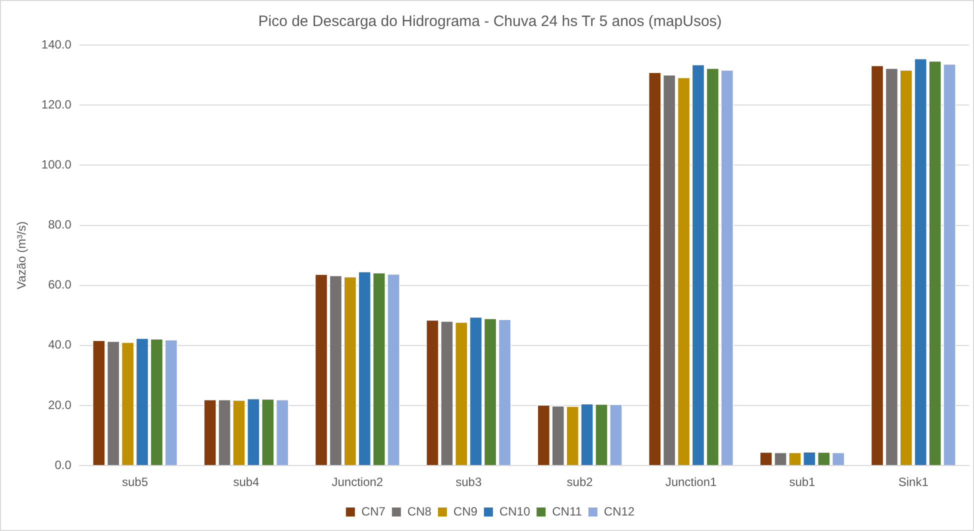 This screenshot has height=531, width=974. What do you see at coordinates (60, 405) in the screenshot?
I see `y-tick-label: 20.0` at bounding box center [60, 405].